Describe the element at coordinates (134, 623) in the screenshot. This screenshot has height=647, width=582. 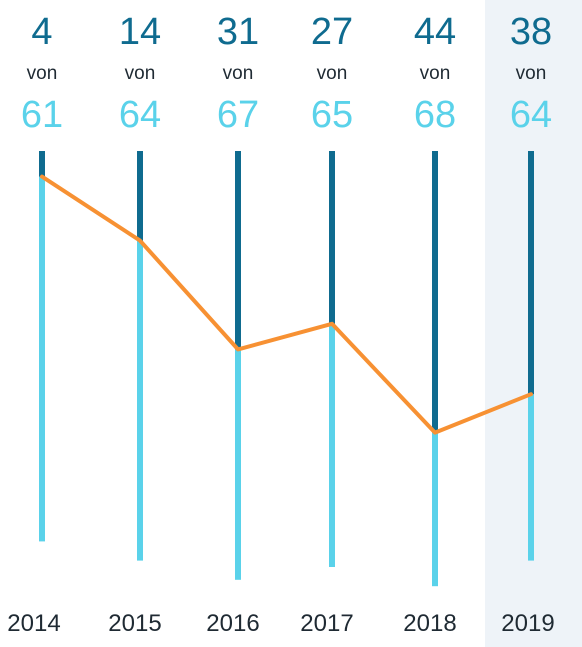
I see `year-label-2015: 2015` at that location.